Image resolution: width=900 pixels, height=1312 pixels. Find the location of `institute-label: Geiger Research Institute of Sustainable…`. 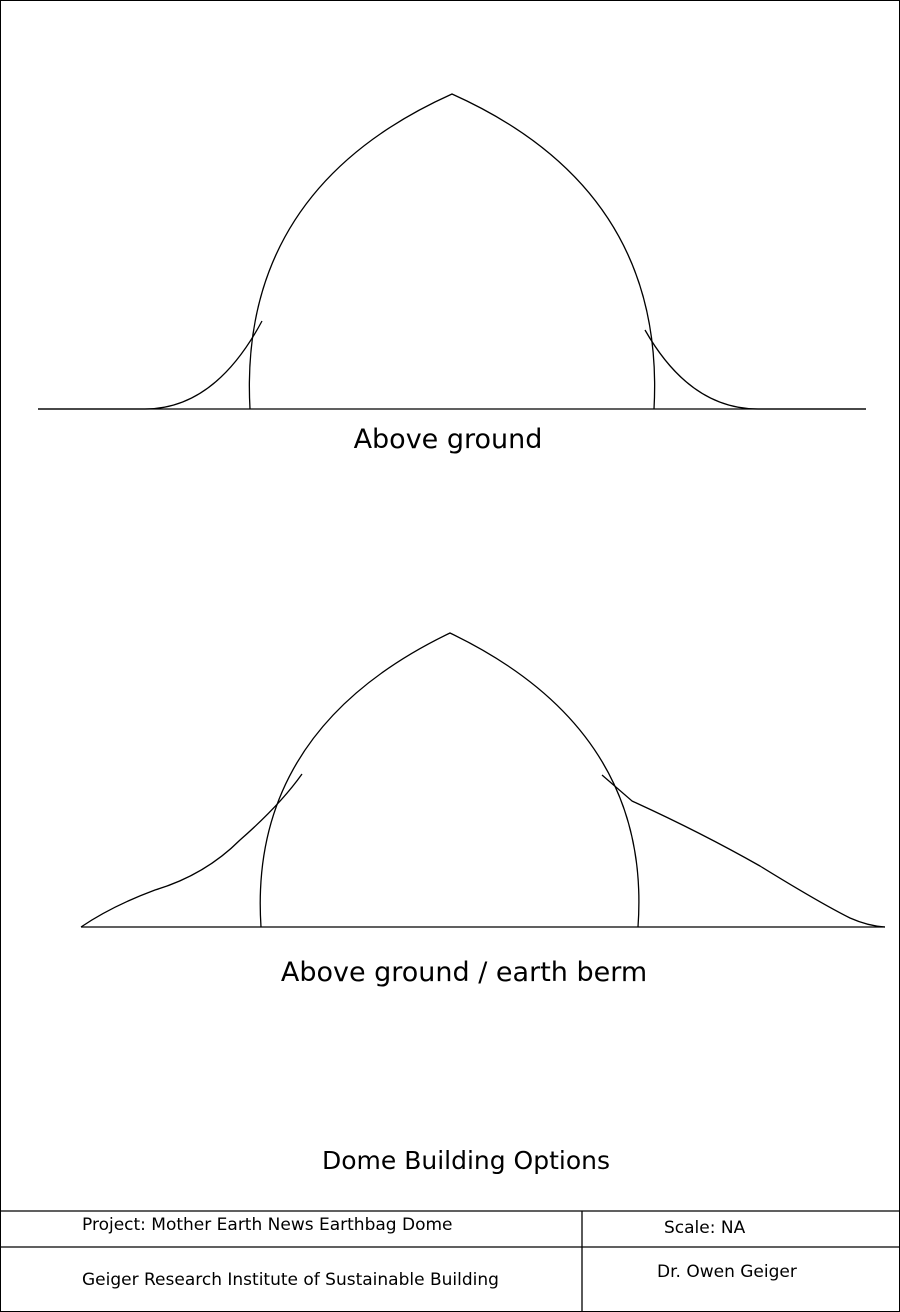

institute-label: Geiger Research Institute of Sustainable… is located at coordinates (290, 1280).